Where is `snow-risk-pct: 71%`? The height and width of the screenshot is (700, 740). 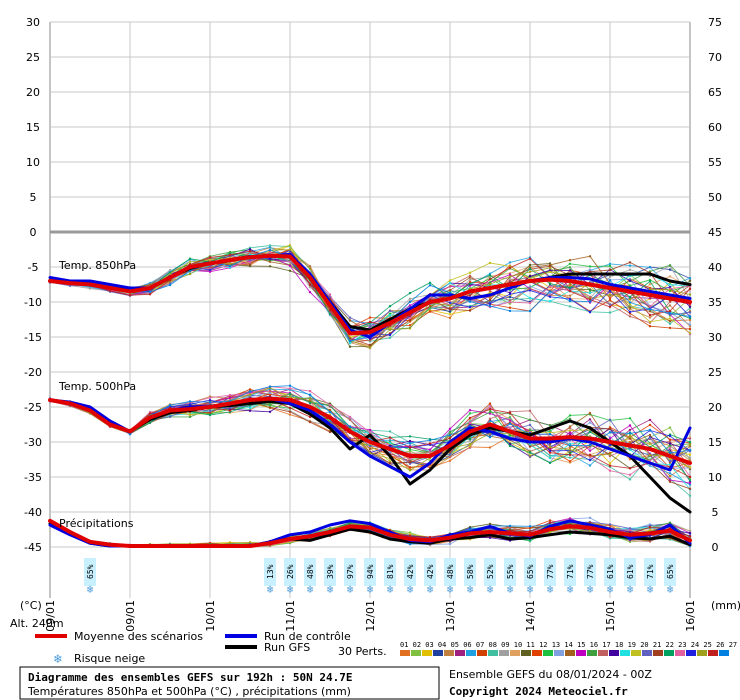 snow-risk-pct: 71% is located at coordinates (570, 571).